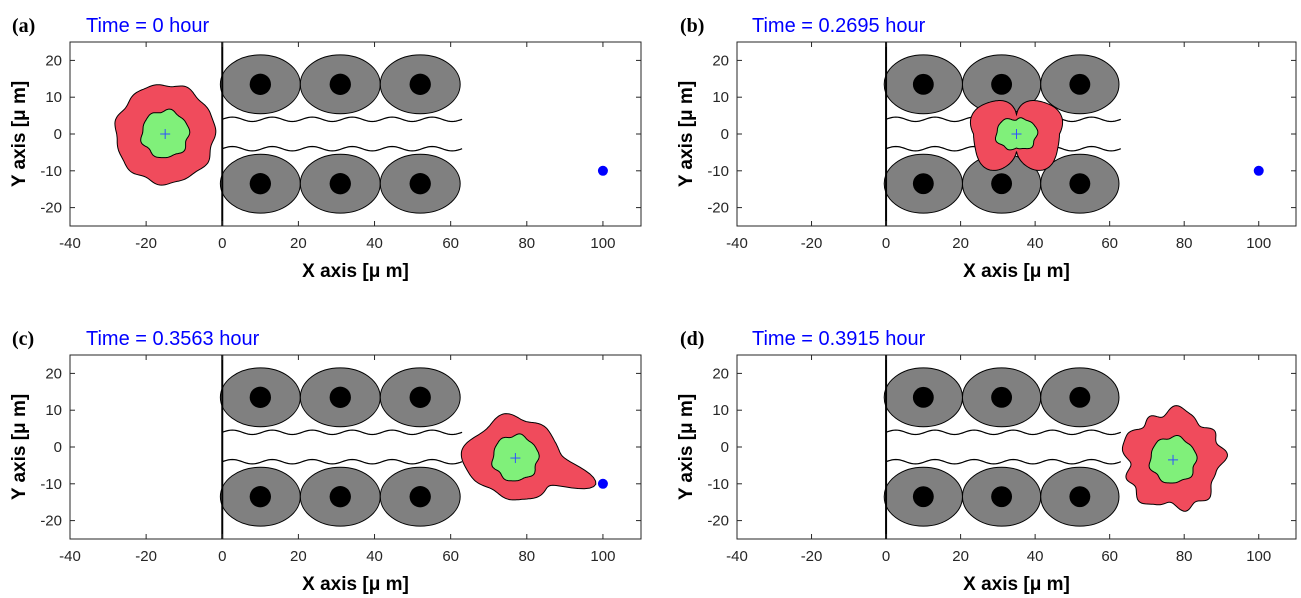 The width and height of the screenshot is (1301, 598). Describe the element at coordinates (173, 339) in the screenshot. I see `time-title: Time = 0.3563 hour` at that location.